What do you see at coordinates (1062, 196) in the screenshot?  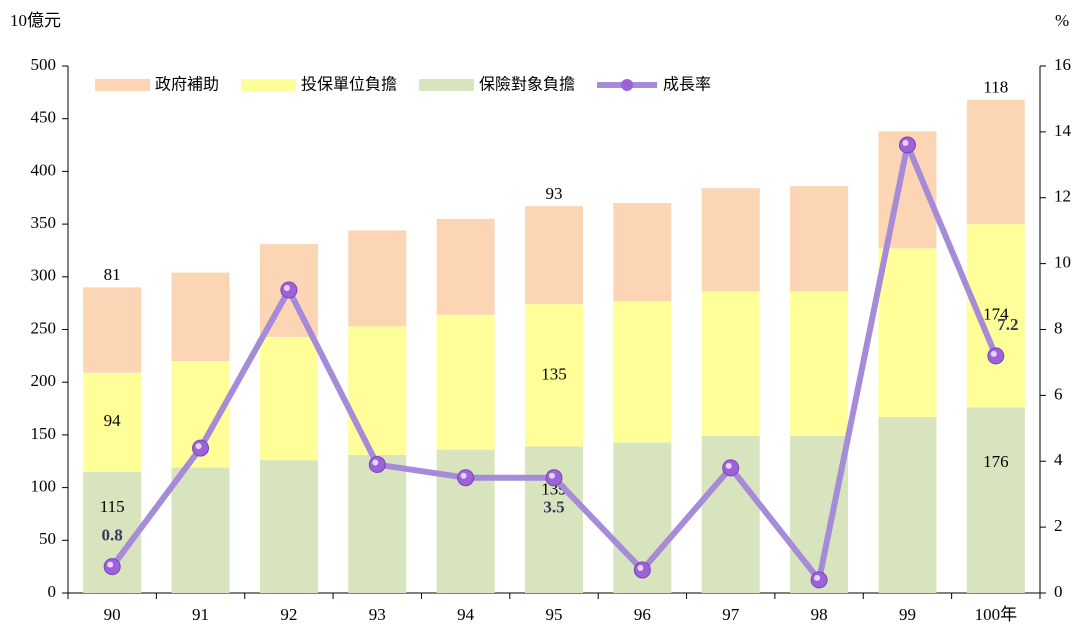 I see `y2-tick-label: 12` at bounding box center [1062, 196].